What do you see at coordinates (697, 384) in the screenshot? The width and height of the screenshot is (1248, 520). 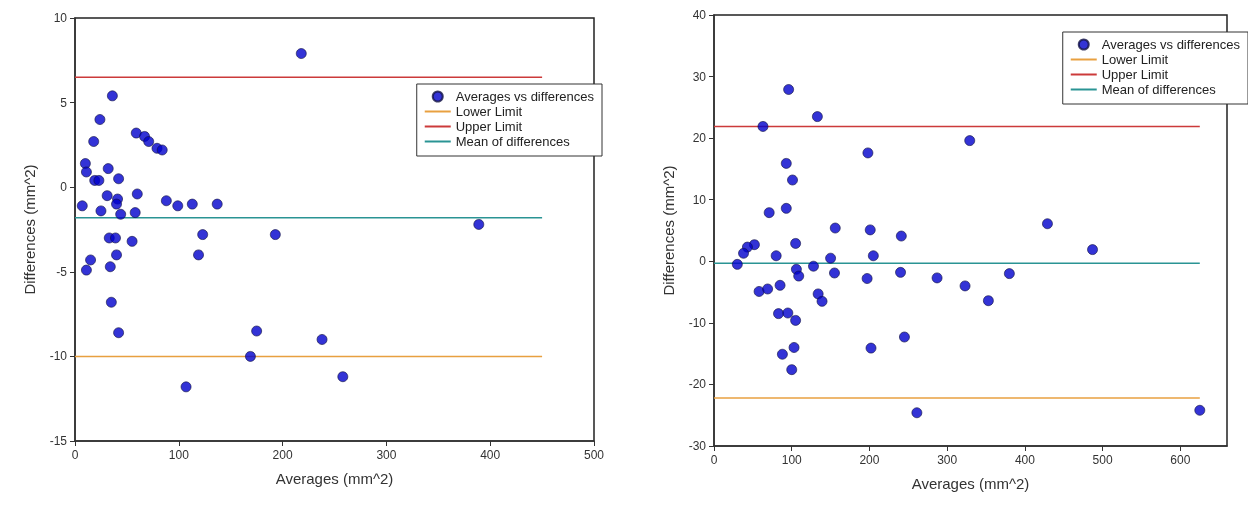 I see `y-tick-label: -20` at bounding box center [697, 384].